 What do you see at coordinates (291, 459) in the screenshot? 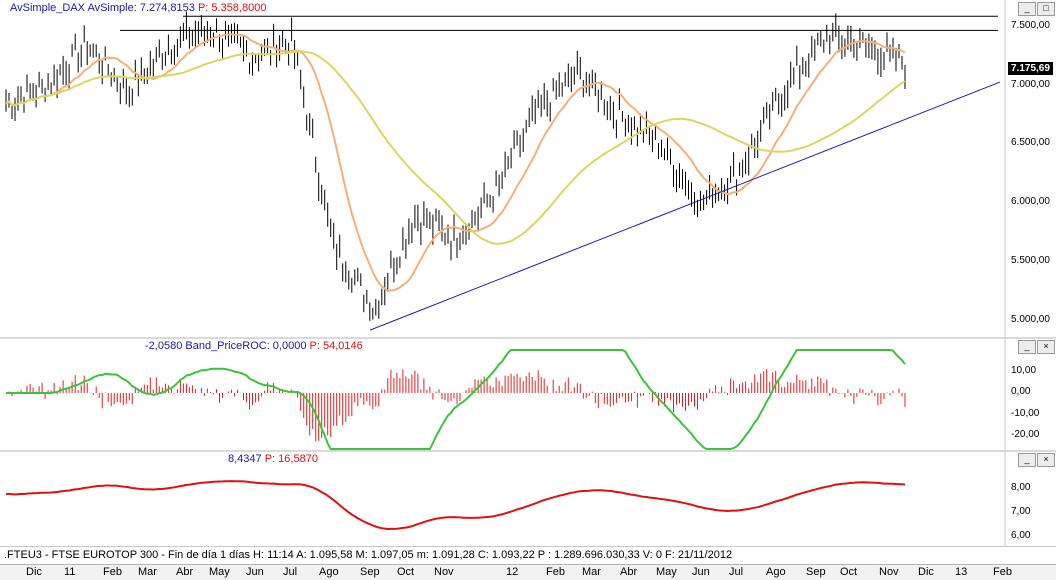
I see `lower-legend-p: P: 16,5870` at bounding box center [291, 459].